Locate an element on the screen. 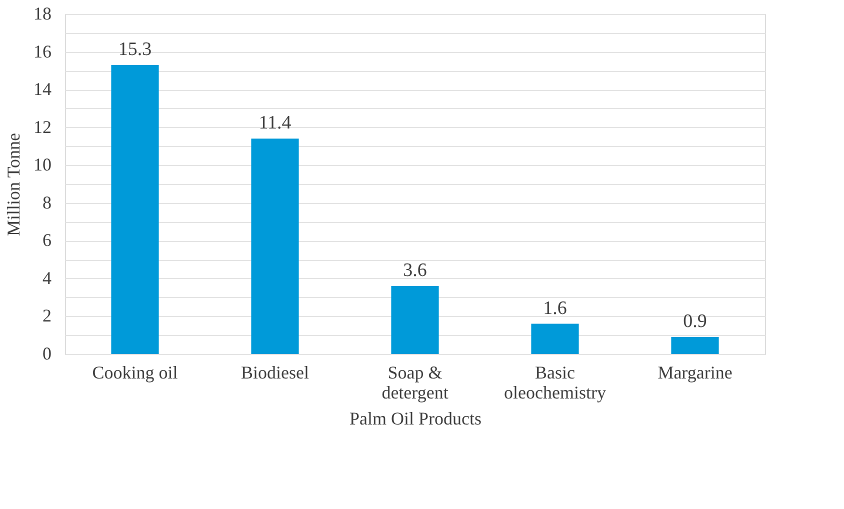  x-tick-label: Soap & detergent is located at coordinates (415, 382).